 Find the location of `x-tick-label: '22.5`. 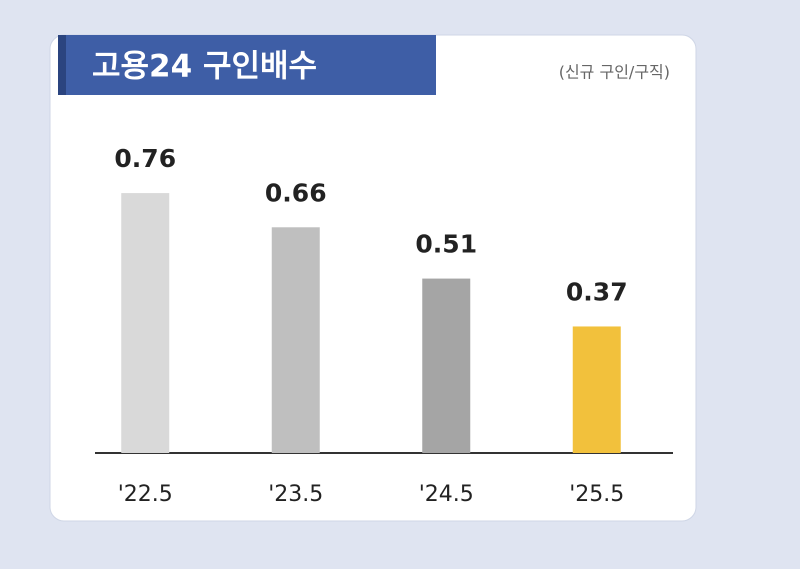

x-tick-label: '22.5 is located at coordinates (145, 494).